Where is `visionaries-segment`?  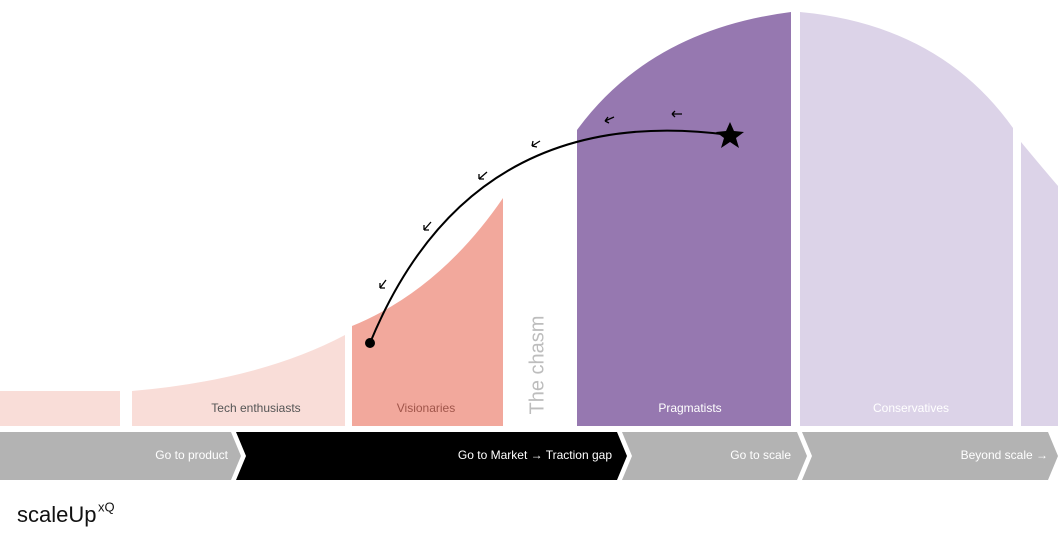 visionaries-segment is located at coordinates (427, 312).